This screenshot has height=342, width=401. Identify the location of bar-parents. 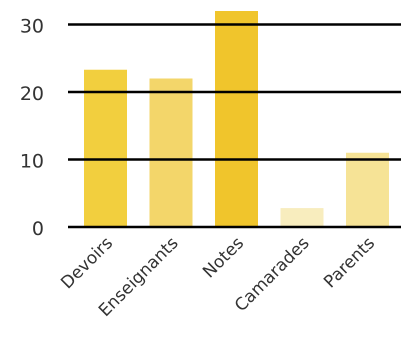
(367, 189).